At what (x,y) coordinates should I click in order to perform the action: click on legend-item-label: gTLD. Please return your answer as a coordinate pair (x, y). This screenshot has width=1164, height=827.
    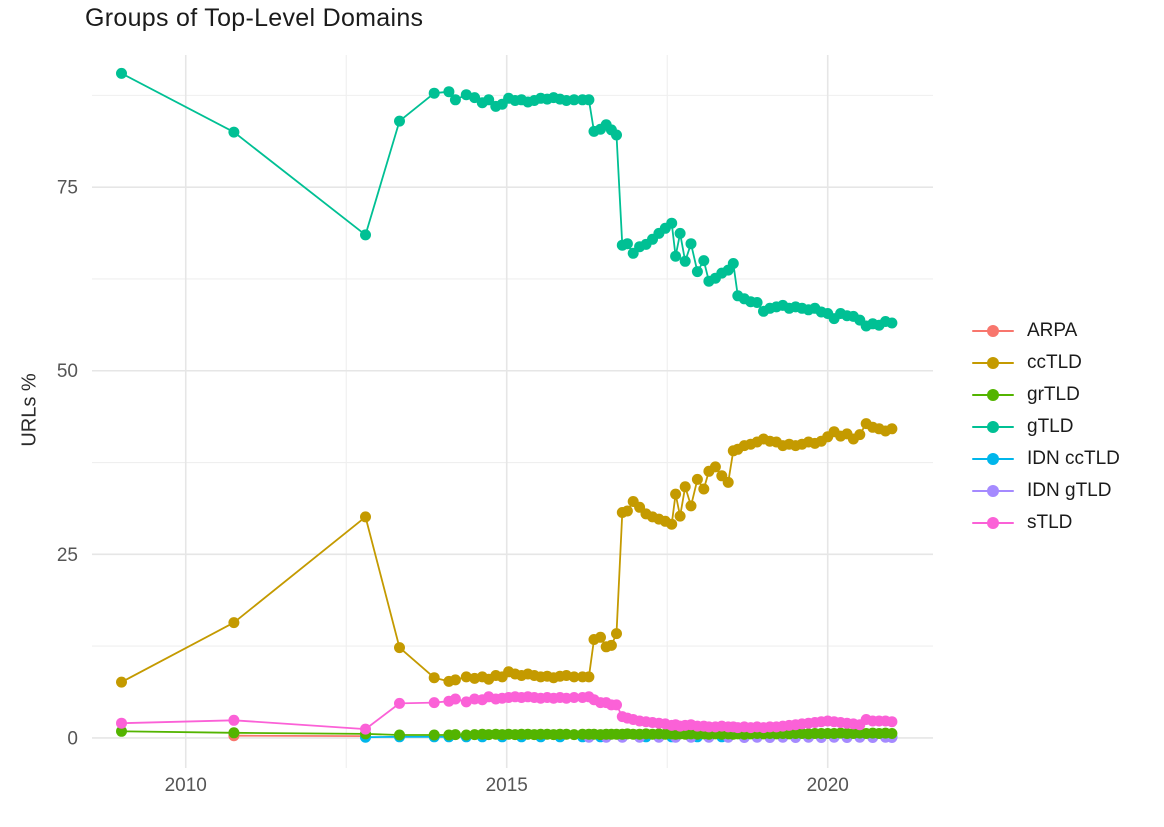
    Looking at the image, I should click on (1050, 426).